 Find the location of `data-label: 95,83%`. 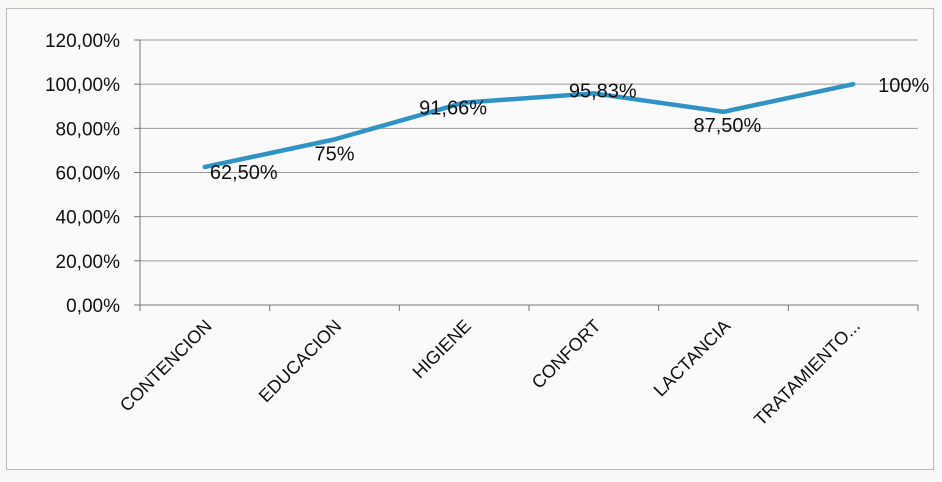

data-label: 95,83% is located at coordinates (603, 91).